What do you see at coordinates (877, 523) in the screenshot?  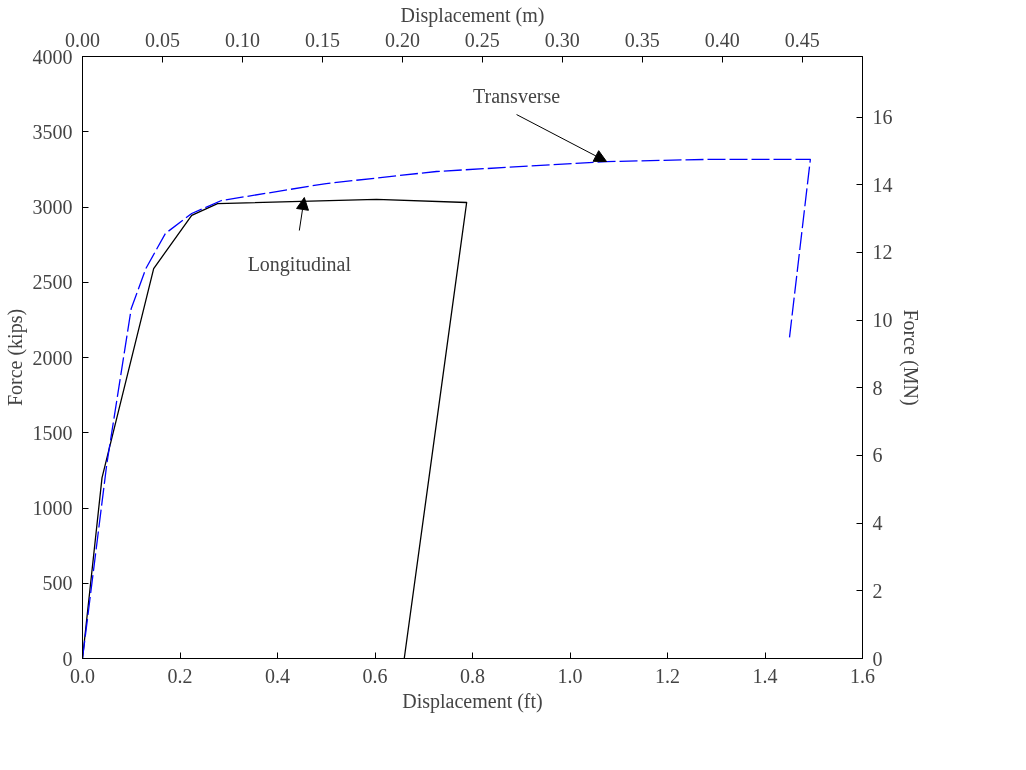 I see `y2-tick-label: 4` at bounding box center [877, 523].